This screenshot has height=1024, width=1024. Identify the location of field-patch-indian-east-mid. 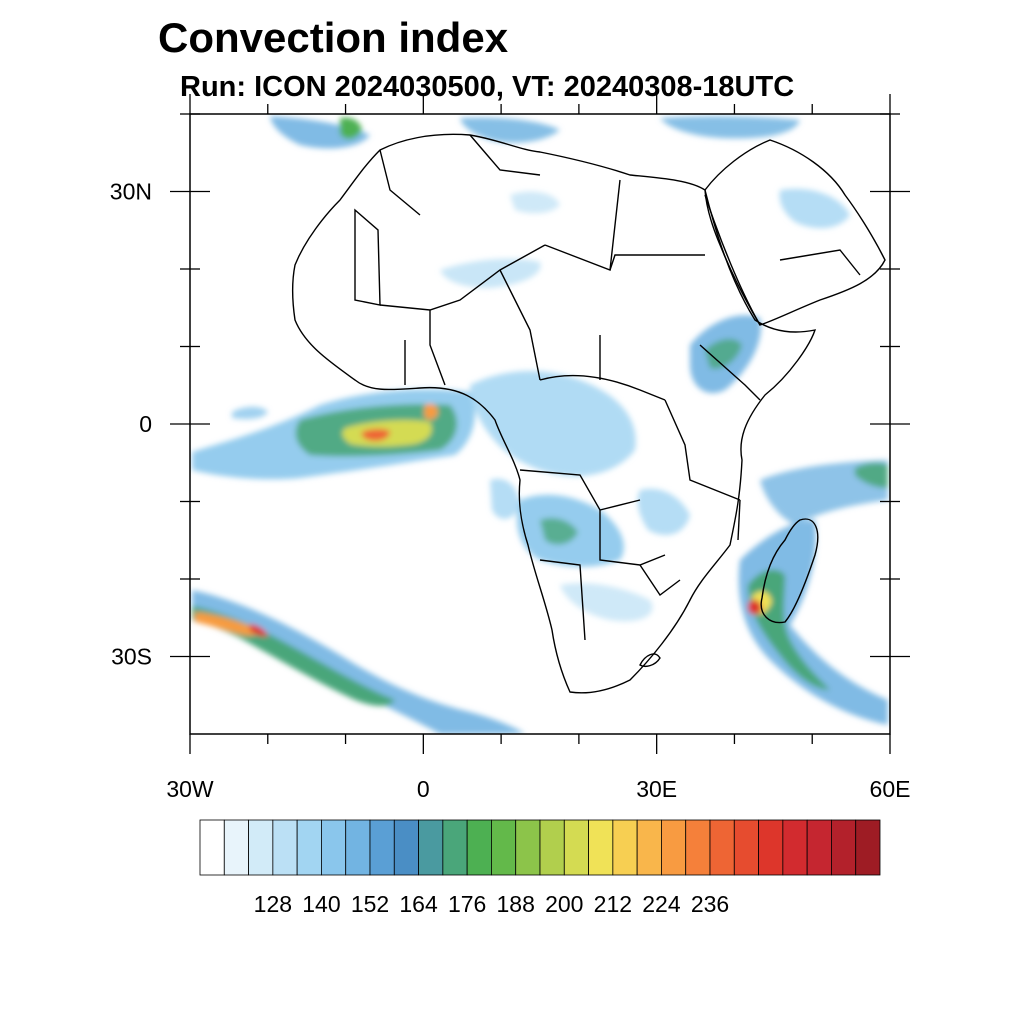
(871, 475).